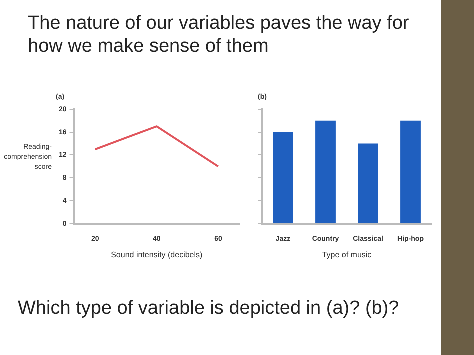 This screenshot has width=474, height=355. I want to click on text: The nature of our variables paves the way for how we make sense of them, so click(219, 35).